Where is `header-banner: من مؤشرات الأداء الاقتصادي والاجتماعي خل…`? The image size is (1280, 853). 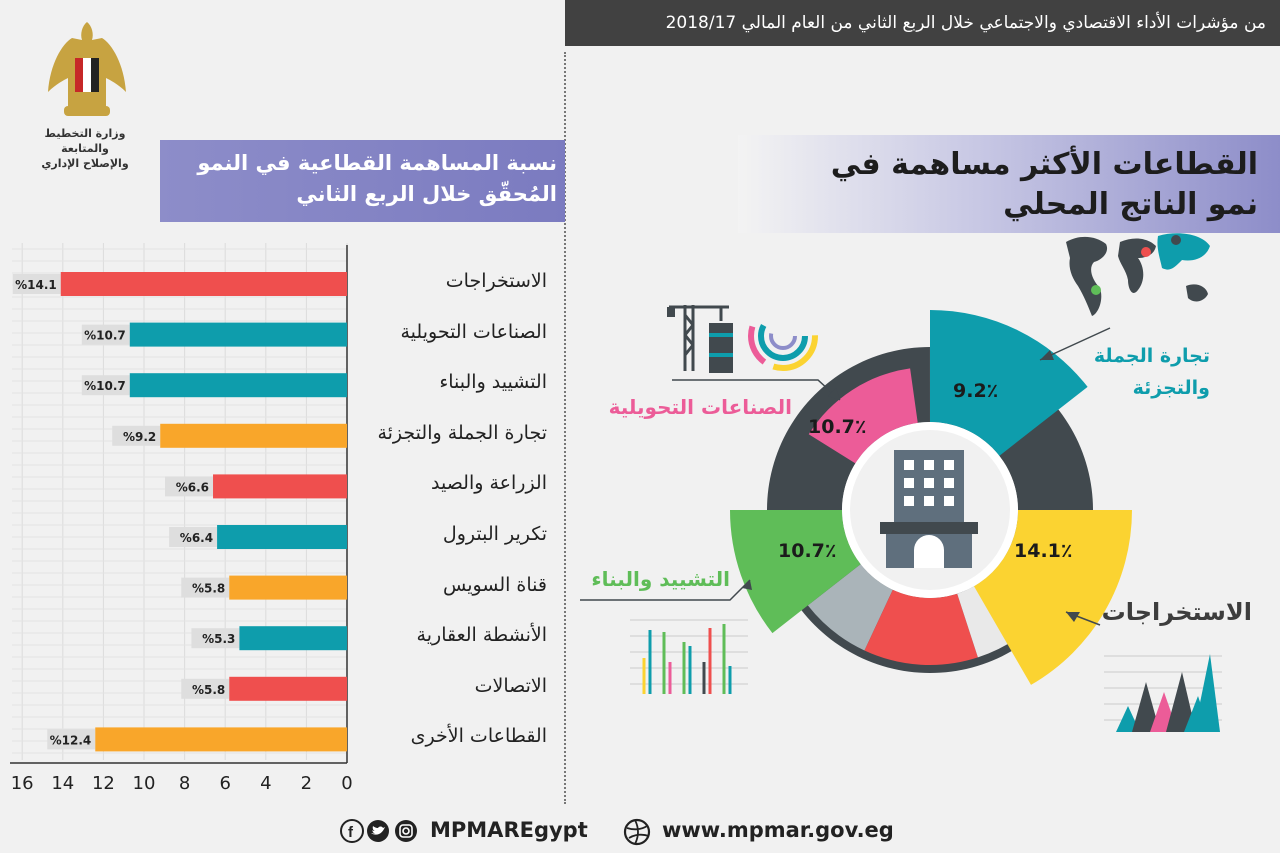
header-banner: من مؤشرات الأداء الاقتصادي والاجتماعي خل… is located at coordinates (922, 23).